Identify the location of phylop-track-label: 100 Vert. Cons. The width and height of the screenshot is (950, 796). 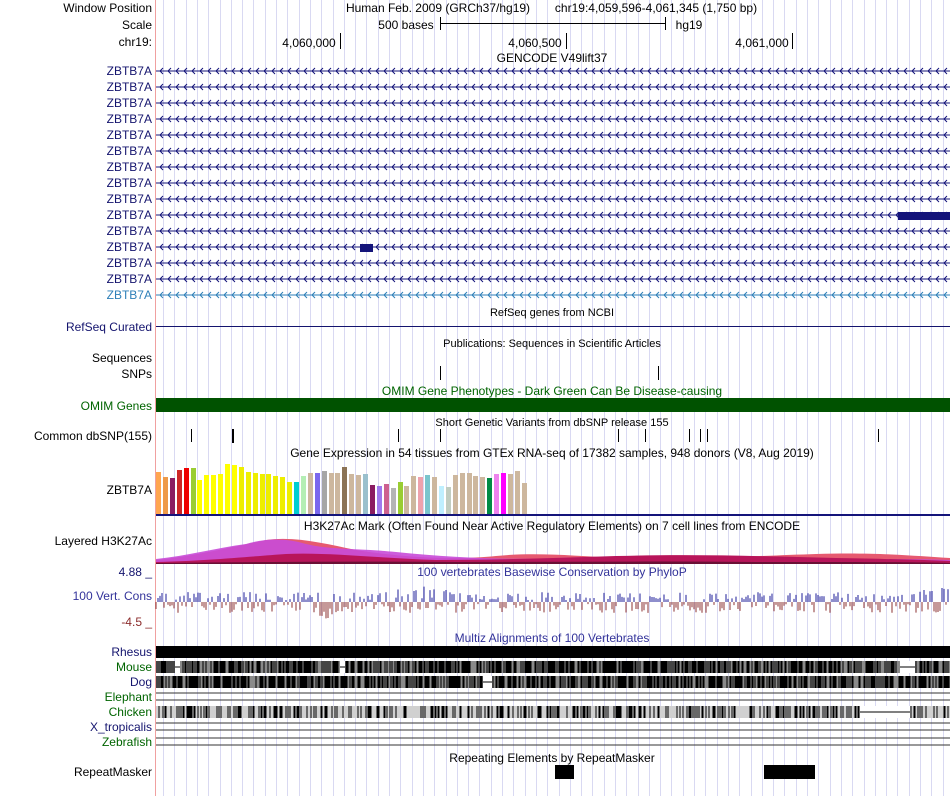
(112, 596).